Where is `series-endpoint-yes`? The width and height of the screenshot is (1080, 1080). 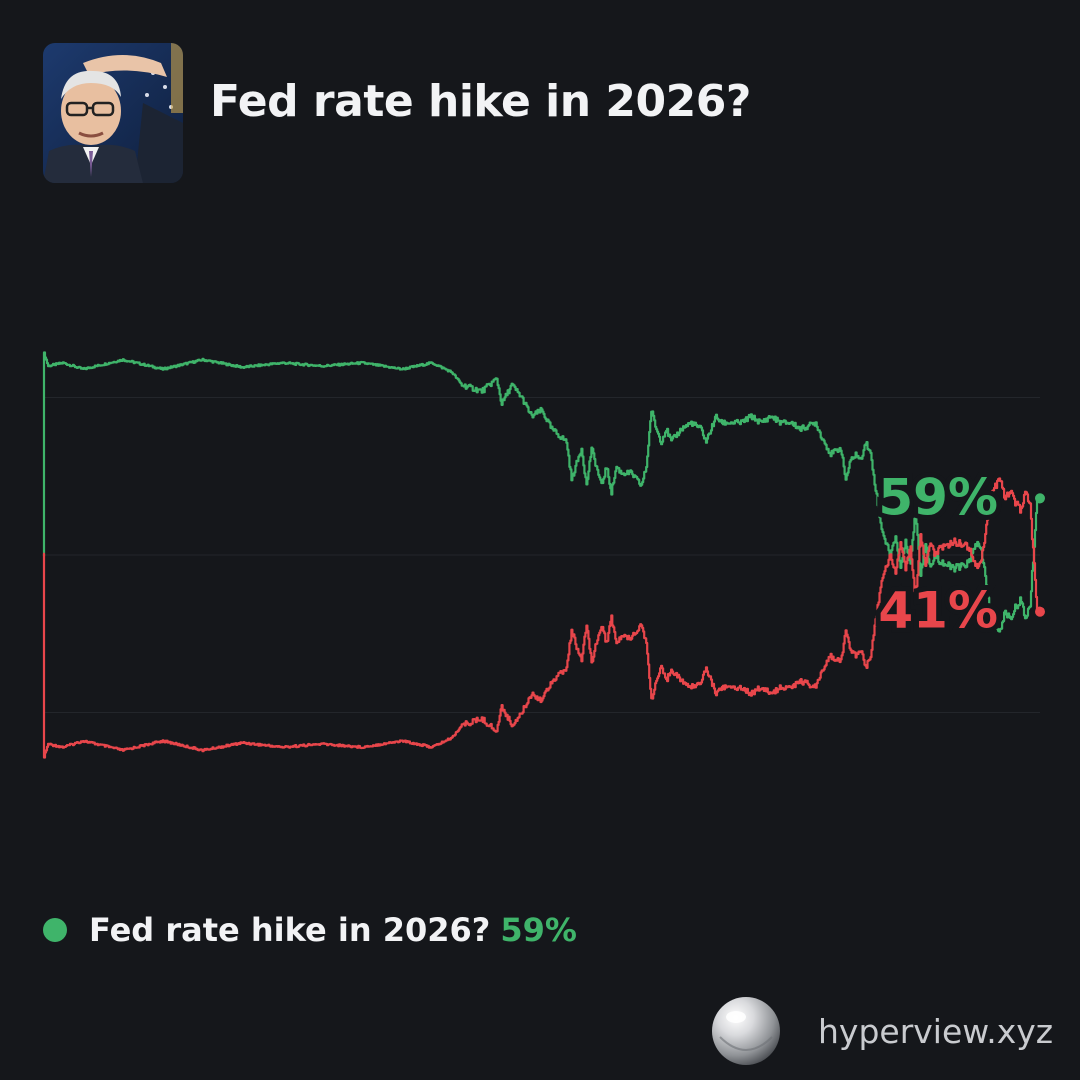
series-endpoint-yes is located at coordinates (1040, 498).